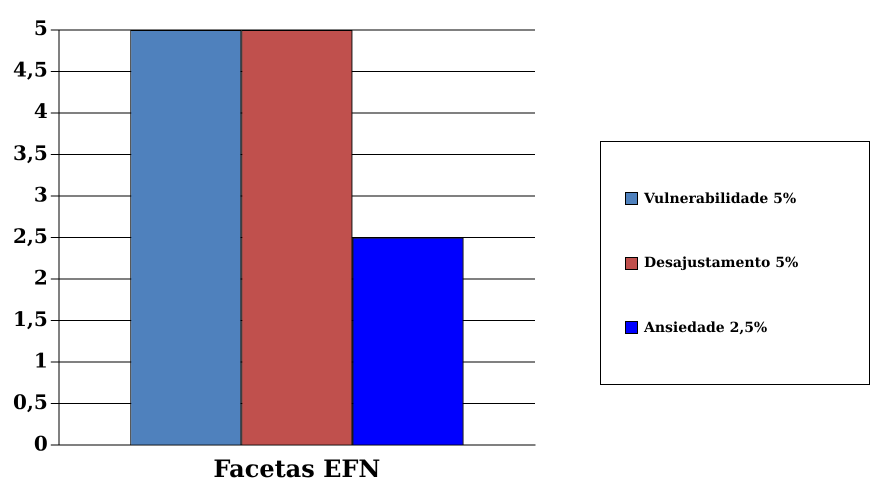  What do you see at coordinates (706, 328) in the screenshot?
I see `legend-label: Ansiedade 2,5%` at bounding box center [706, 328].